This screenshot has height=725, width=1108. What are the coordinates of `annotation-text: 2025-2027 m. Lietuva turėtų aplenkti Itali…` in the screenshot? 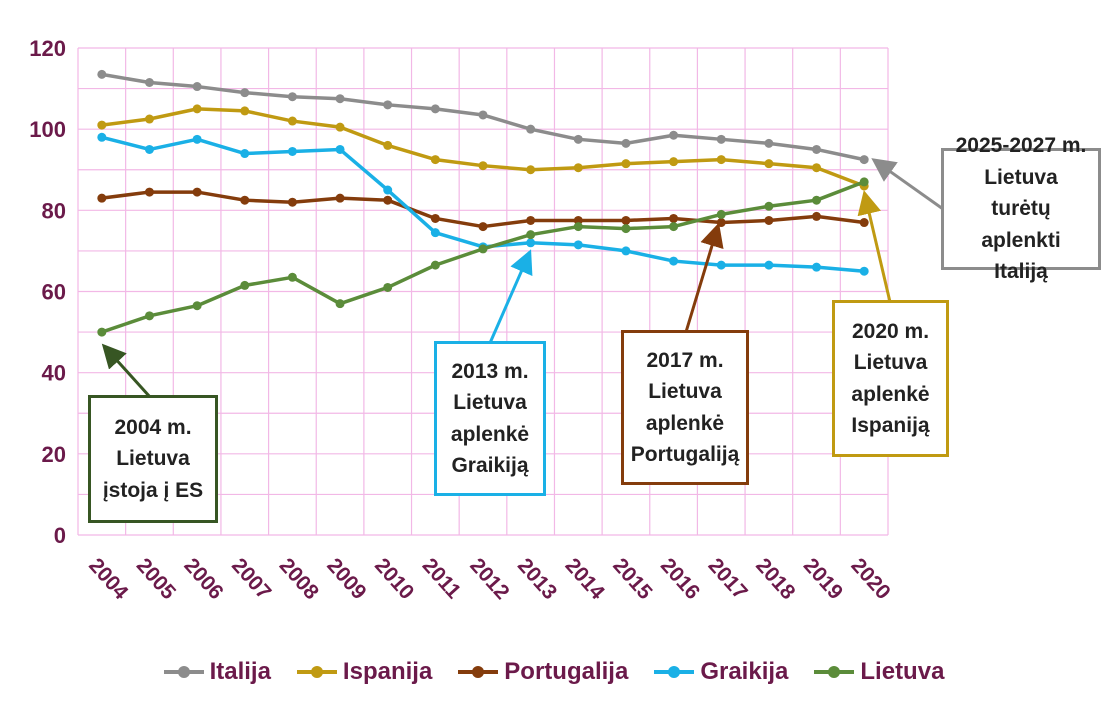 It's located at (1021, 209).